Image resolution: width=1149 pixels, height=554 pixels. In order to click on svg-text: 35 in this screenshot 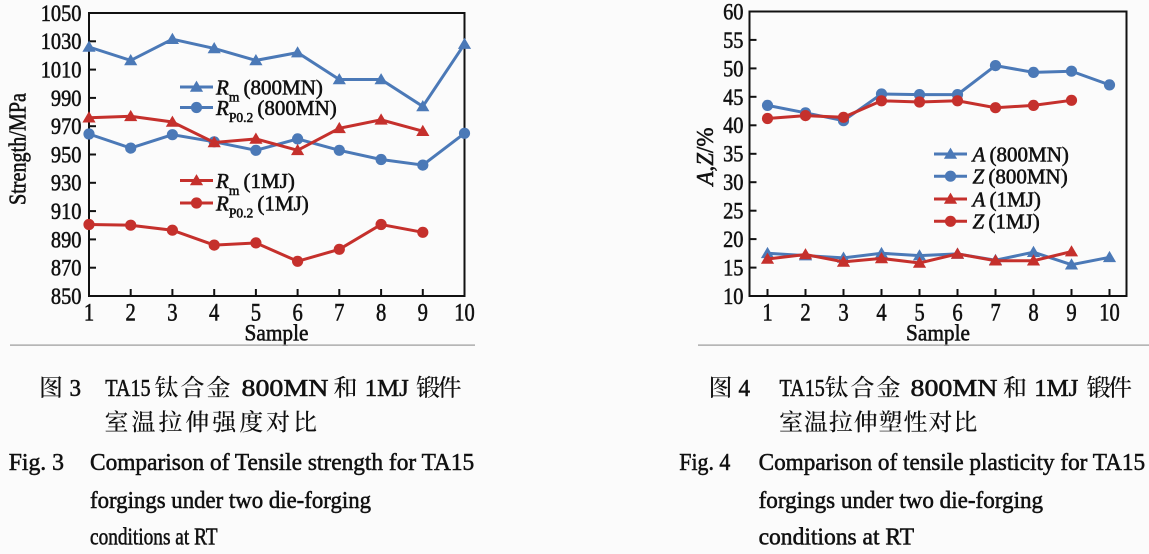, I will do `click(733, 154)`.